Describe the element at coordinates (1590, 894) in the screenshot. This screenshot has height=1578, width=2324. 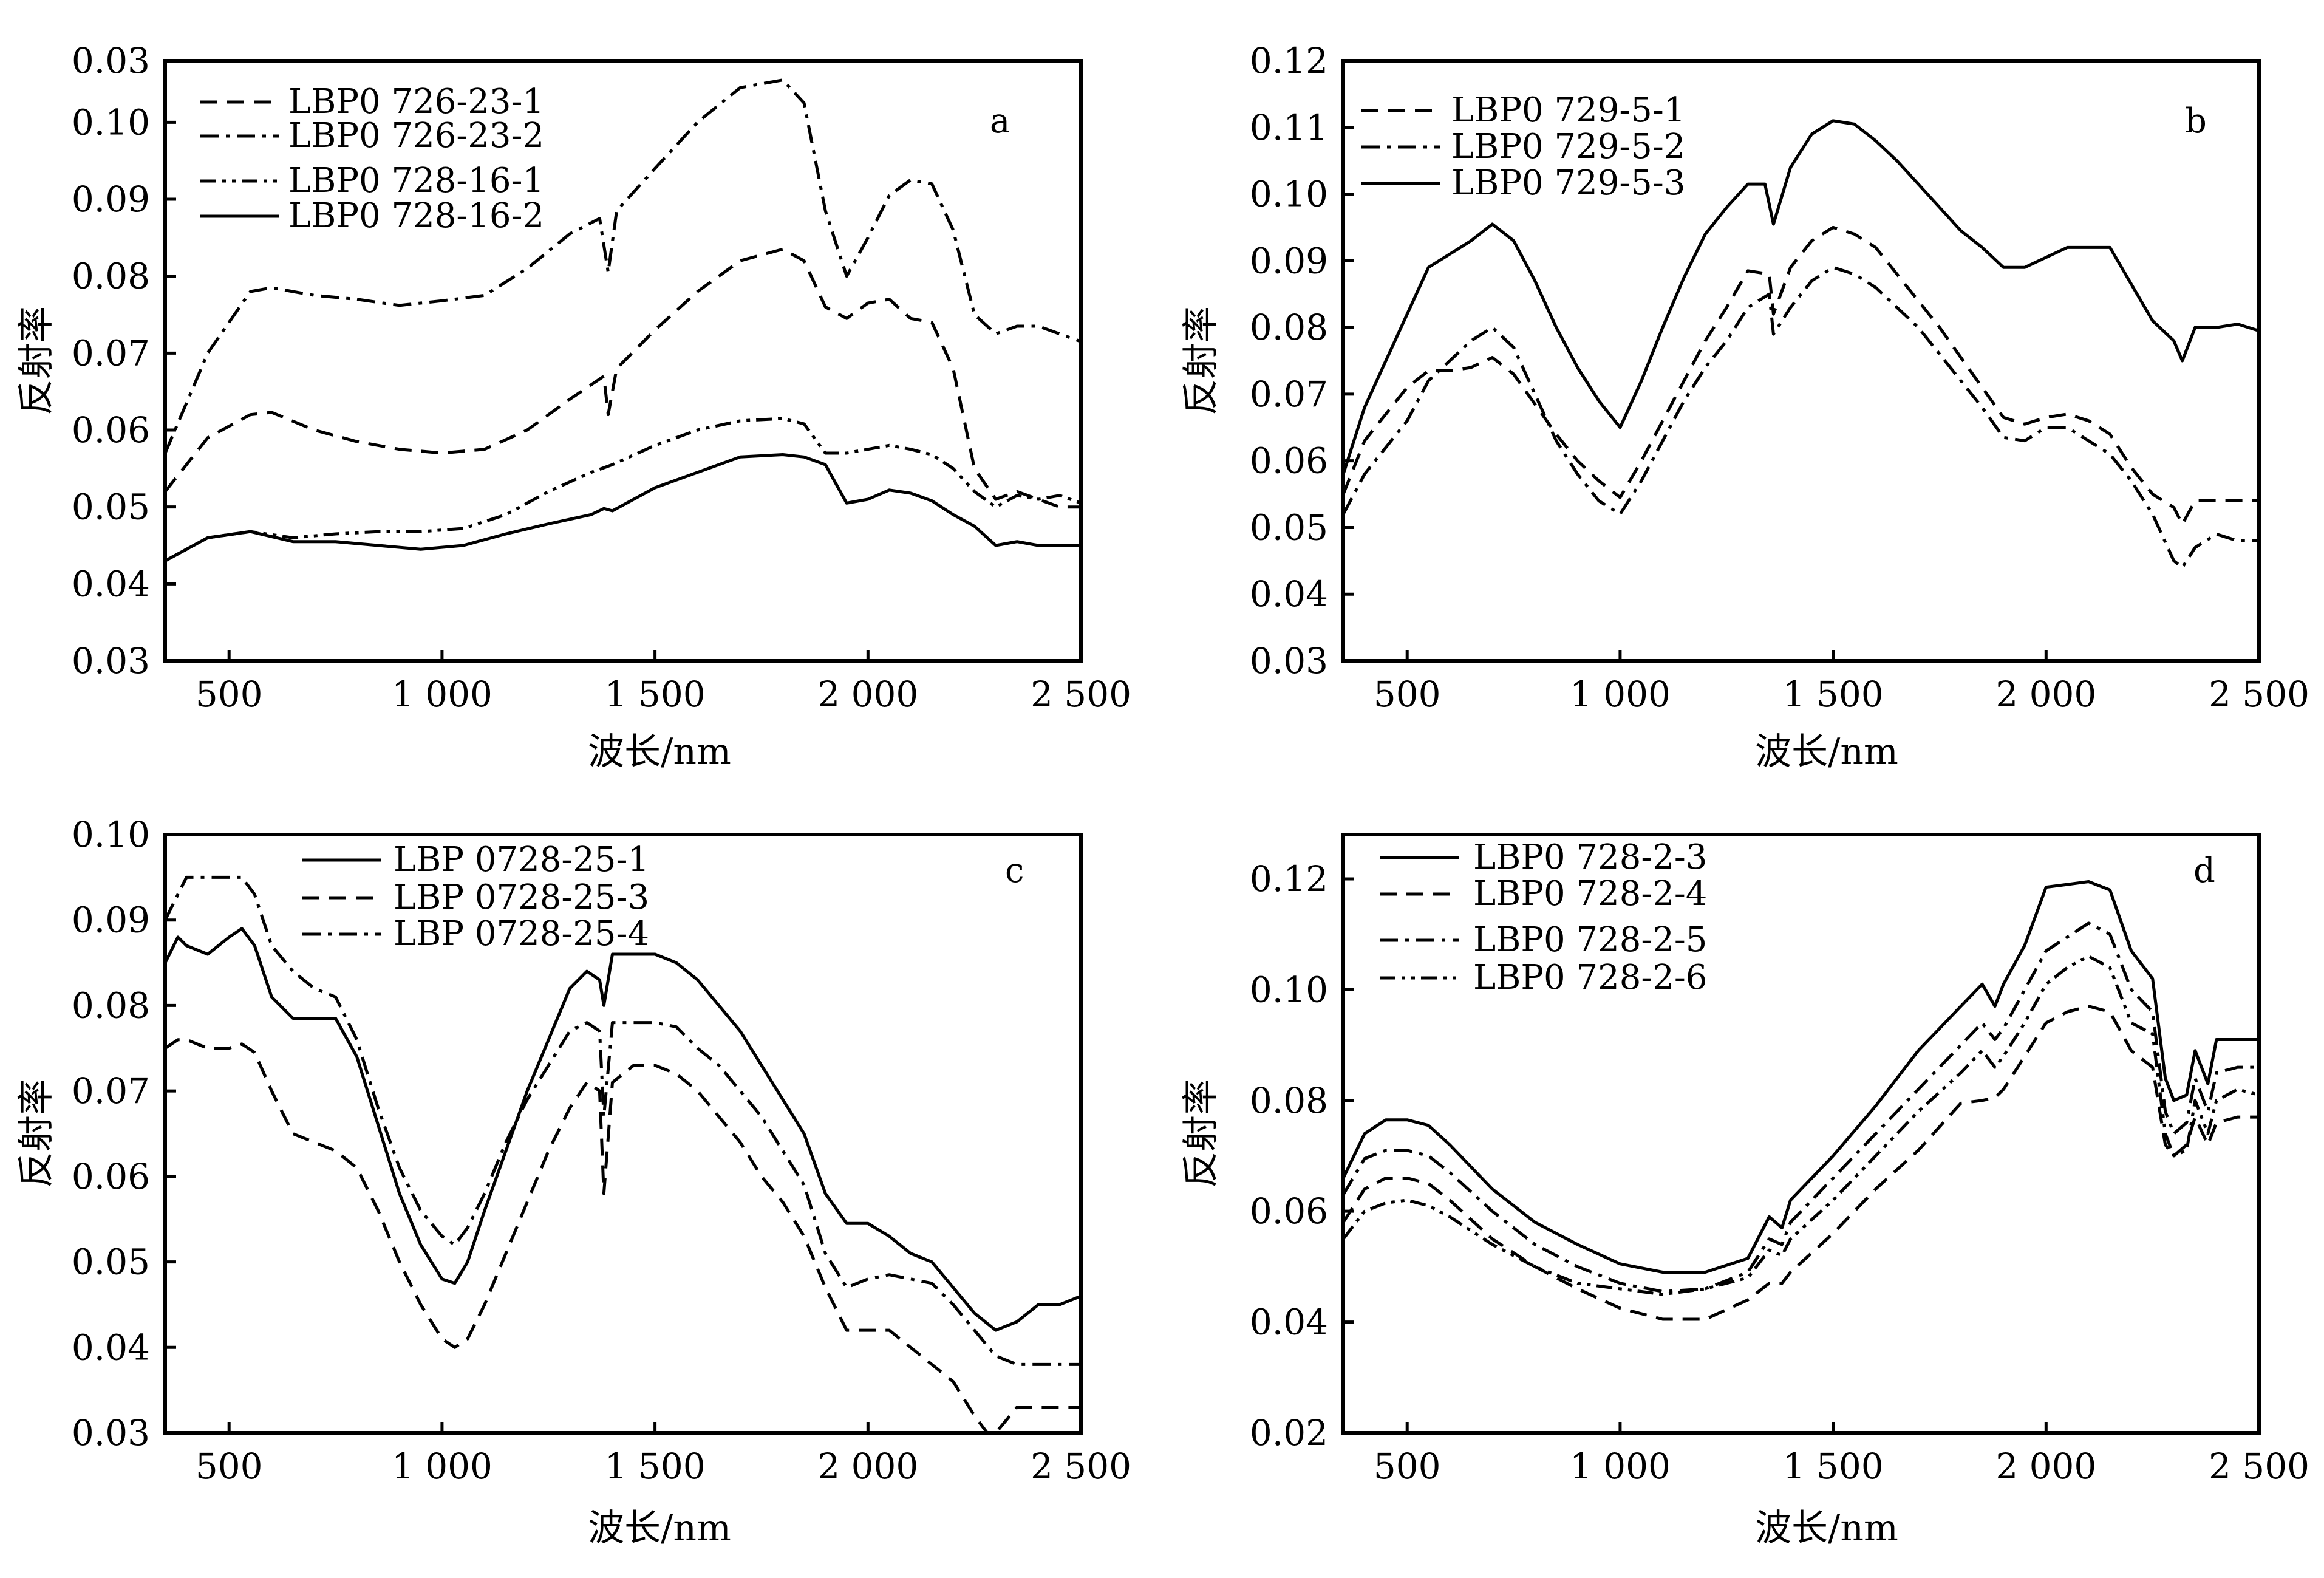
I see `legend-label-1: LBP0 728-2-4` at that location.